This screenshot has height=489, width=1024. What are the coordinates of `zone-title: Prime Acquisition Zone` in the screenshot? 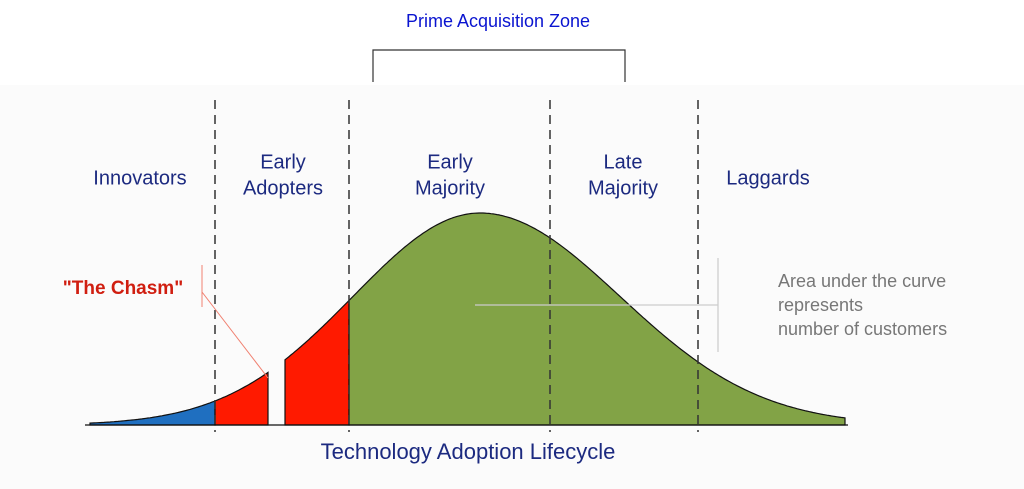 It's located at (498, 21).